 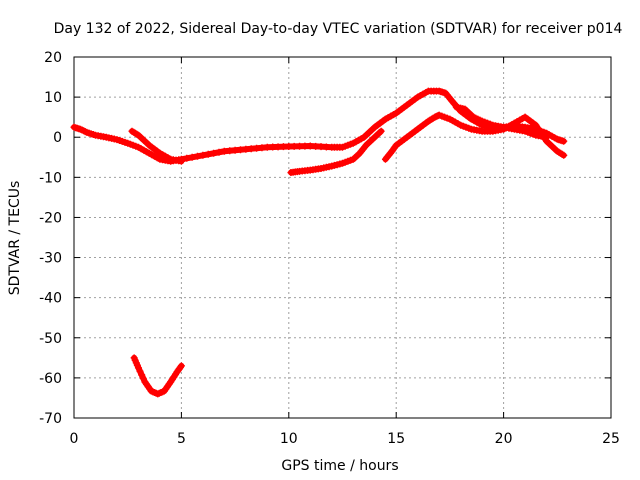 I want to click on y-tick-label: 10, so click(x=53, y=98).